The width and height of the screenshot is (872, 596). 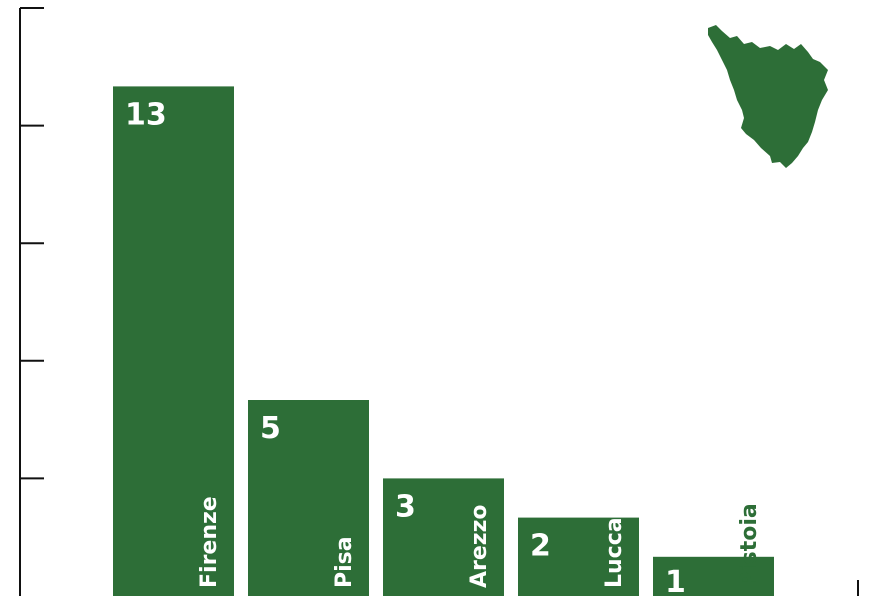 What do you see at coordinates (768, 96) in the screenshot?
I see `tuscany-map-icon` at bounding box center [768, 96].